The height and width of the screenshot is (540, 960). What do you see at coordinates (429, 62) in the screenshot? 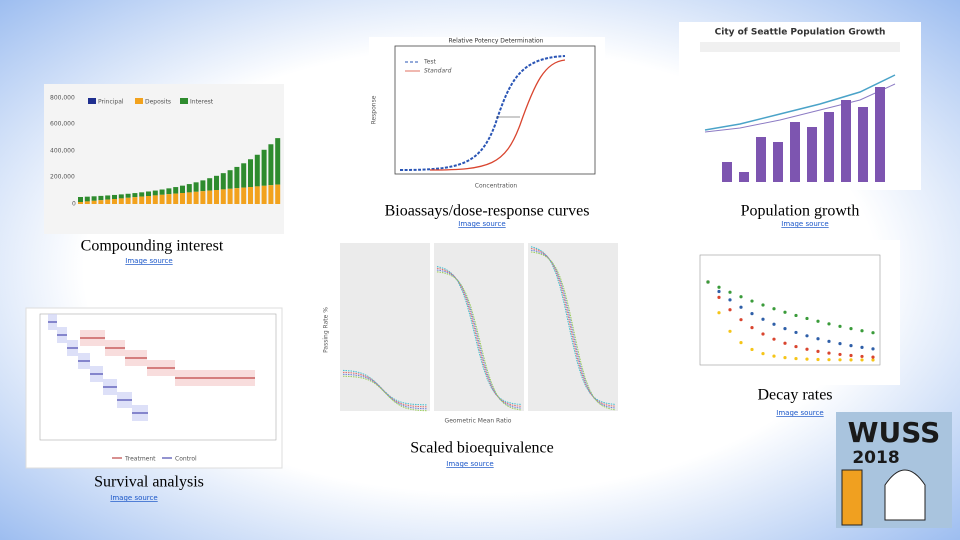
I see `legend-label: Test` at bounding box center [429, 62].